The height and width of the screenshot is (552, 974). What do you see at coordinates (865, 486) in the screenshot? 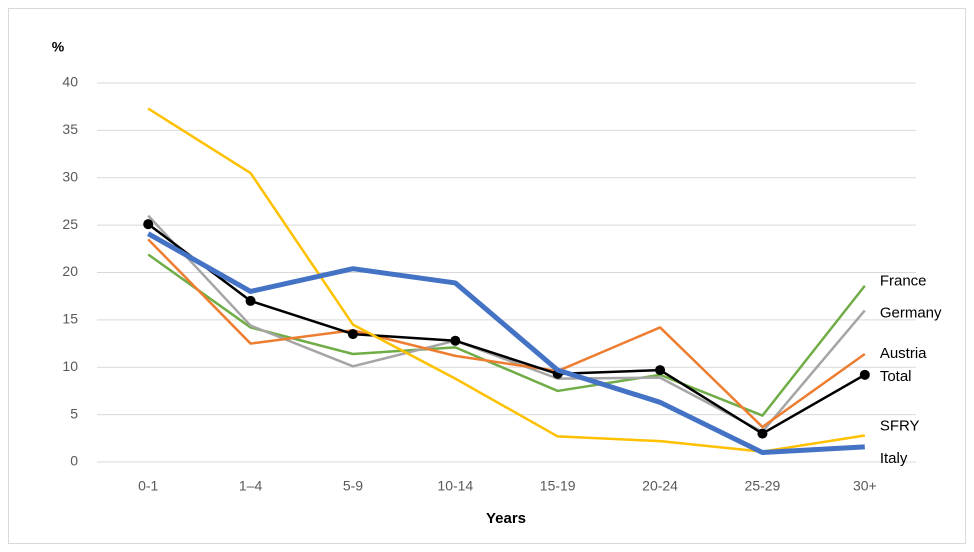
I see `x-tick-label: 30+` at bounding box center [865, 486].